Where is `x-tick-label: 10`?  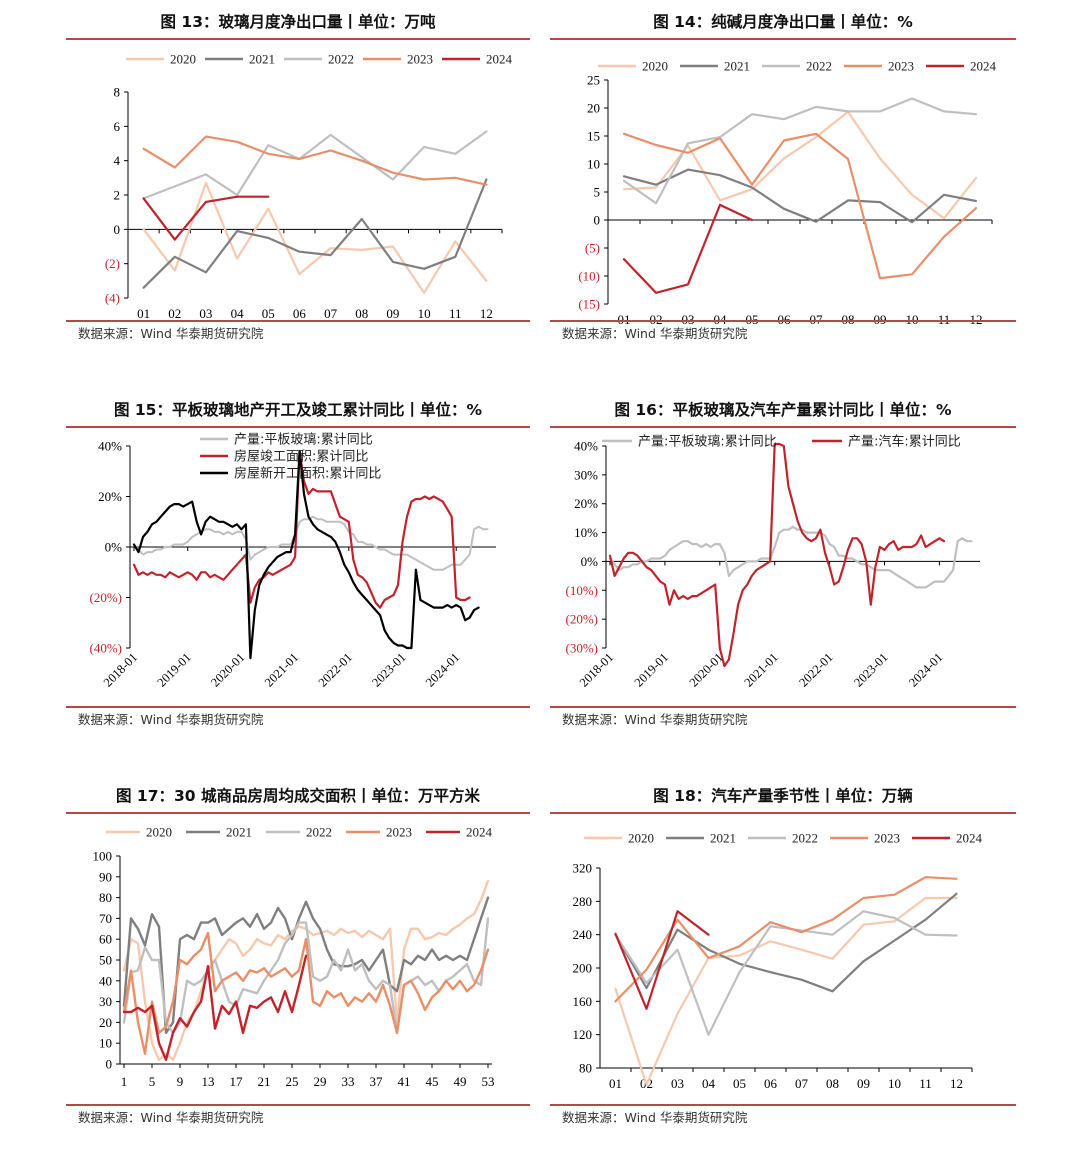 x-tick-label: 10 is located at coordinates (894, 1083).